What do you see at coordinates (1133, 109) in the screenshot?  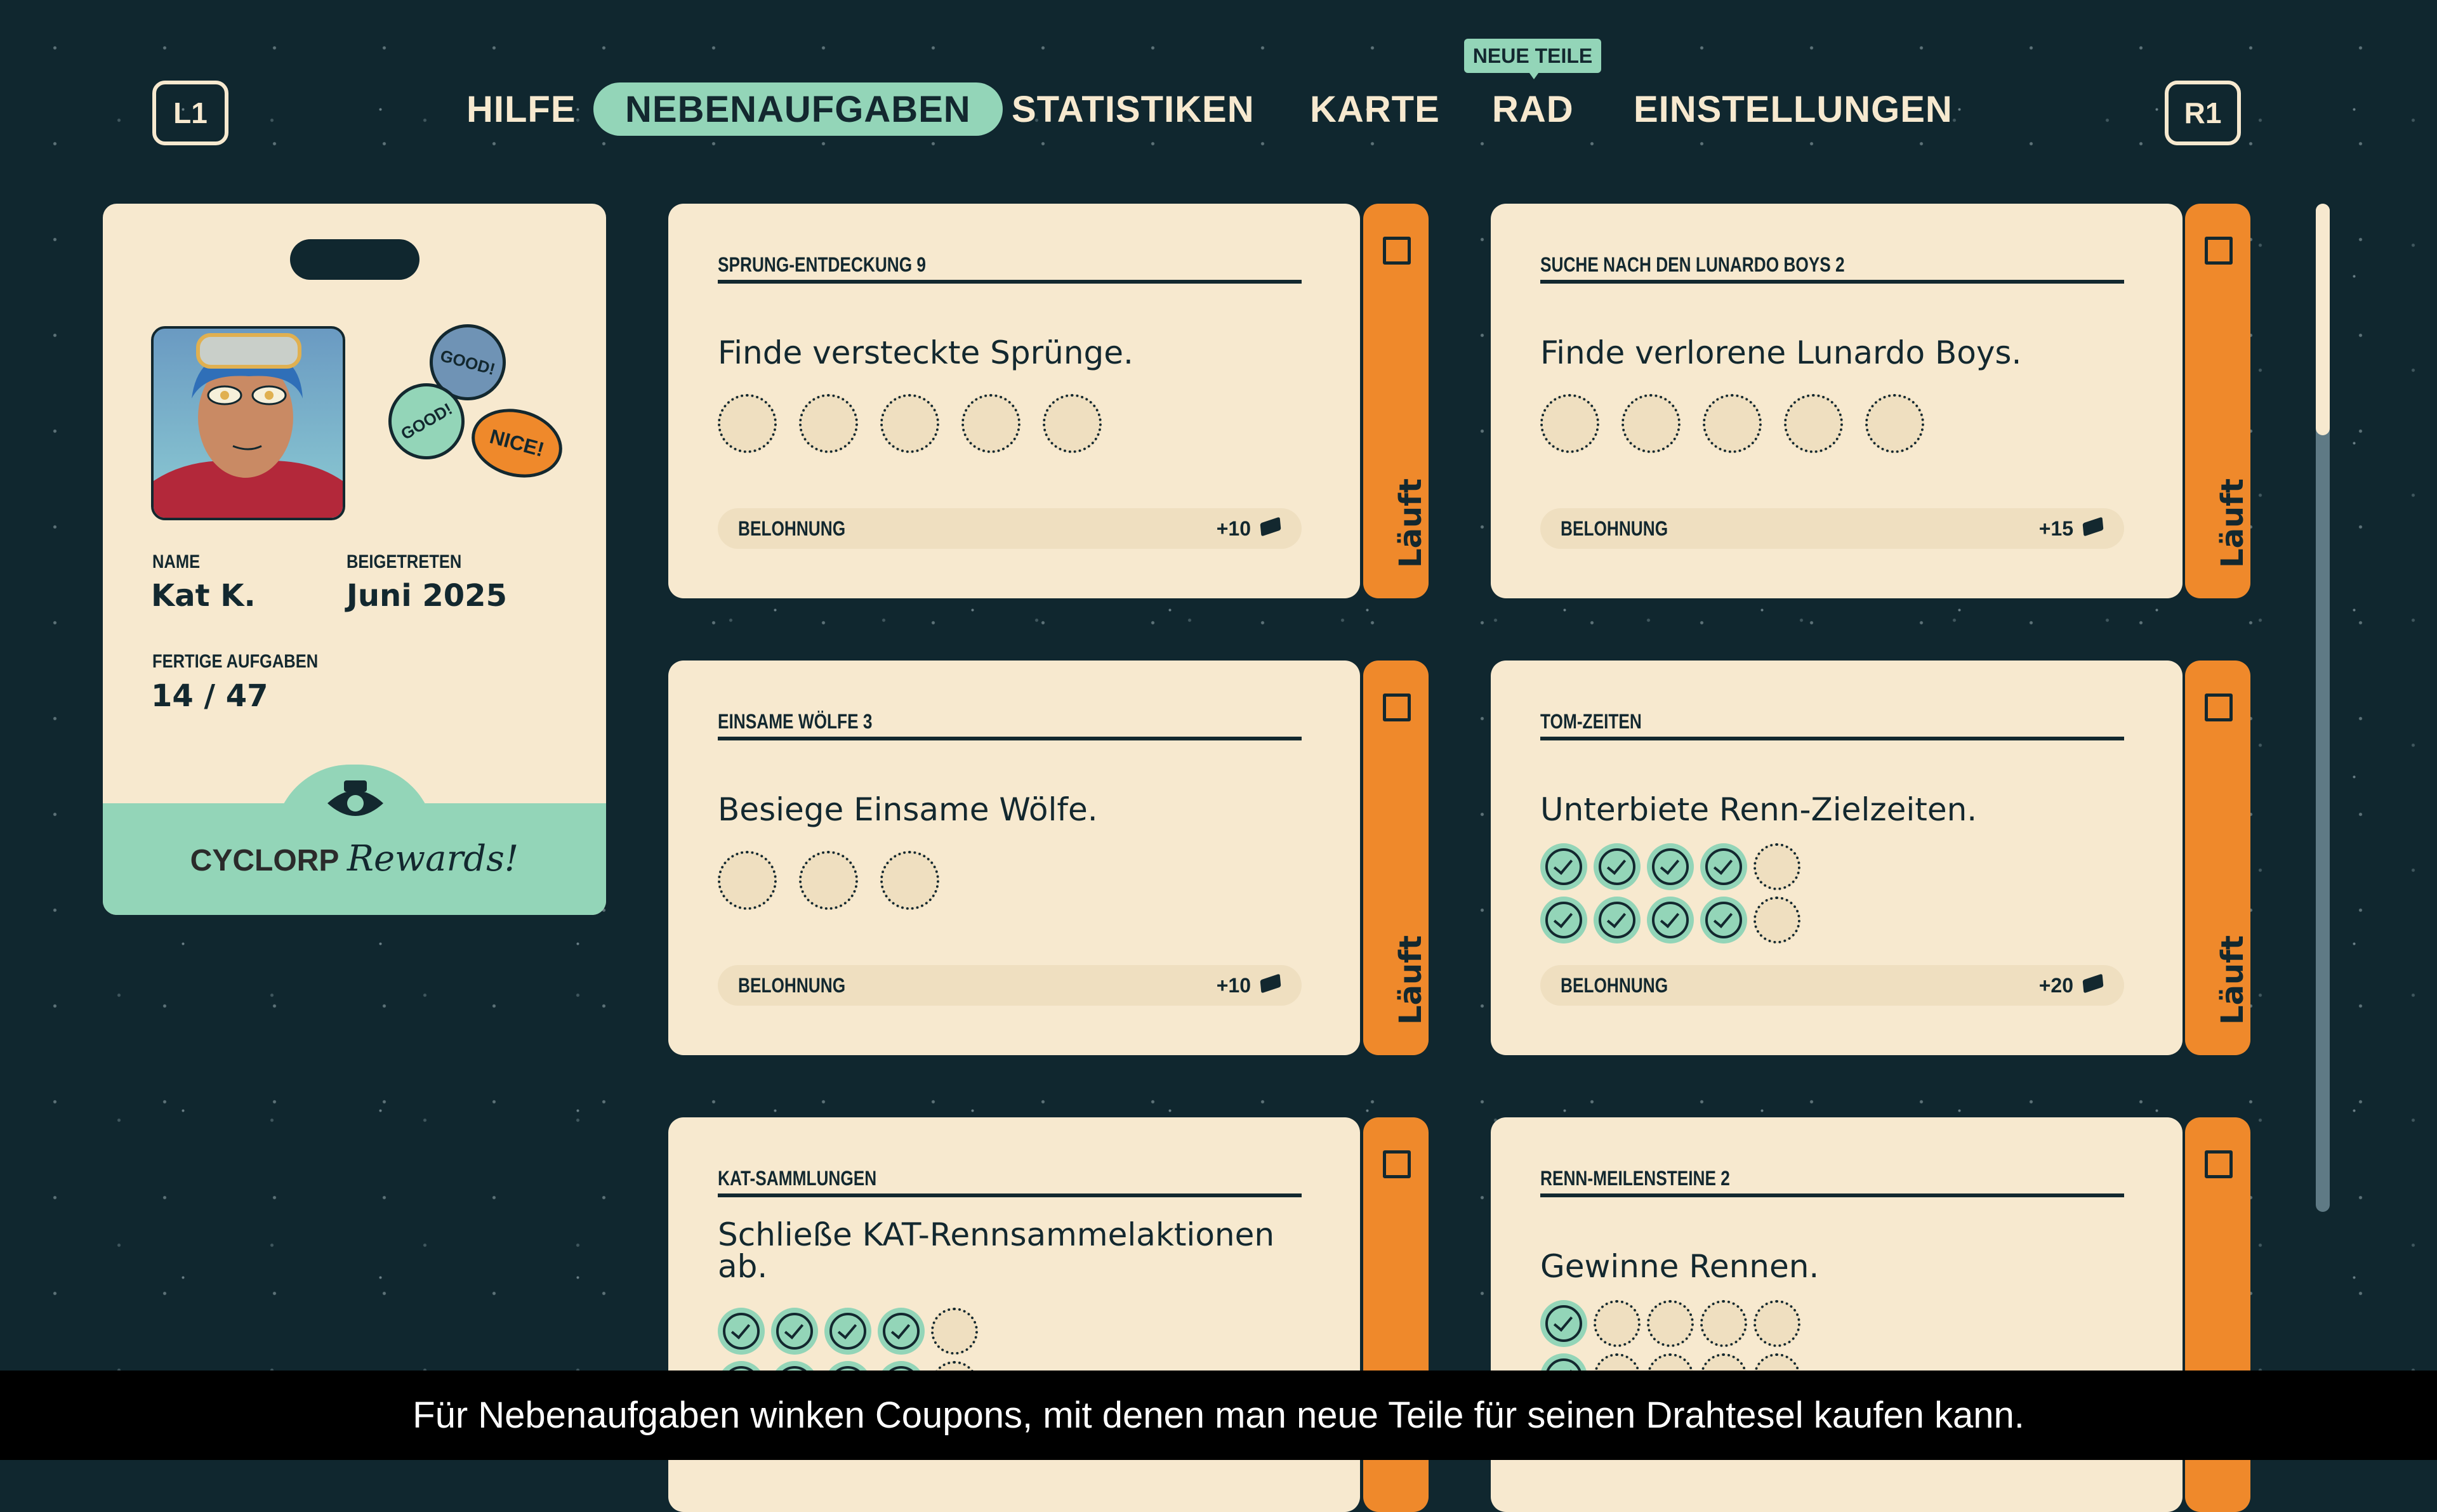 I see `tab-statistiken: STATISTIKEN` at bounding box center [1133, 109].